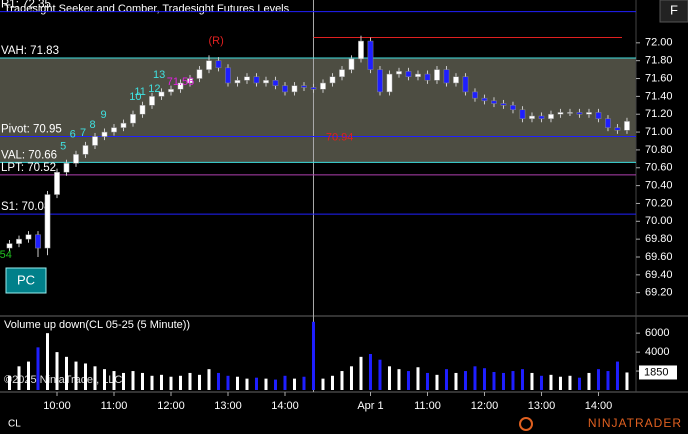  What do you see at coordinates (181, 82) in the screenshot?
I see `annotation: 71.56` at bounding box center [181, 82].